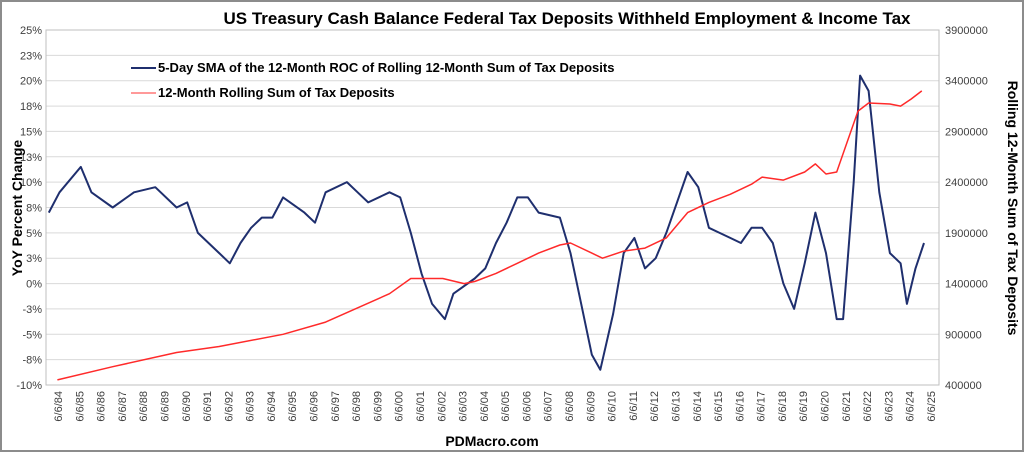 This screenshot has width=1024, height=452. What do you see at coordinates (963, 335) in the screenshot?
I see `y2-tick-label: 900000` at bounding box center [963, 335].